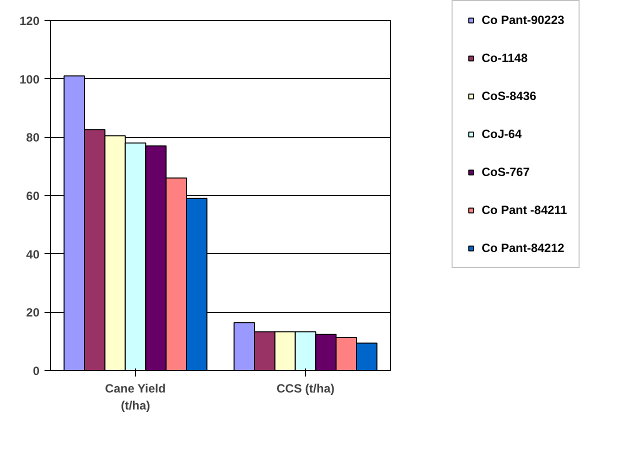 Image resolution: width=637 pixels, height=457 pixels. I want to click on y-tick-label: 100, so click(29, 79).